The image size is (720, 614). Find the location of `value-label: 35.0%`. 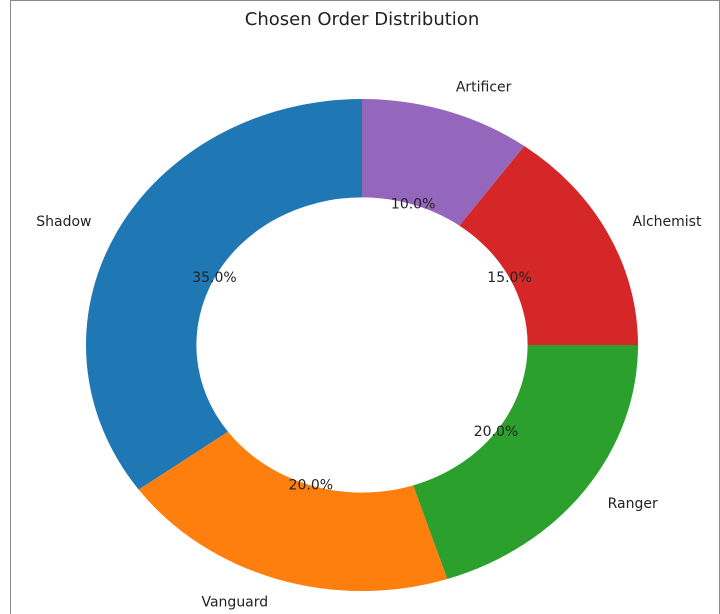

value-label: 35.0% is located at coordinates (214, 278).